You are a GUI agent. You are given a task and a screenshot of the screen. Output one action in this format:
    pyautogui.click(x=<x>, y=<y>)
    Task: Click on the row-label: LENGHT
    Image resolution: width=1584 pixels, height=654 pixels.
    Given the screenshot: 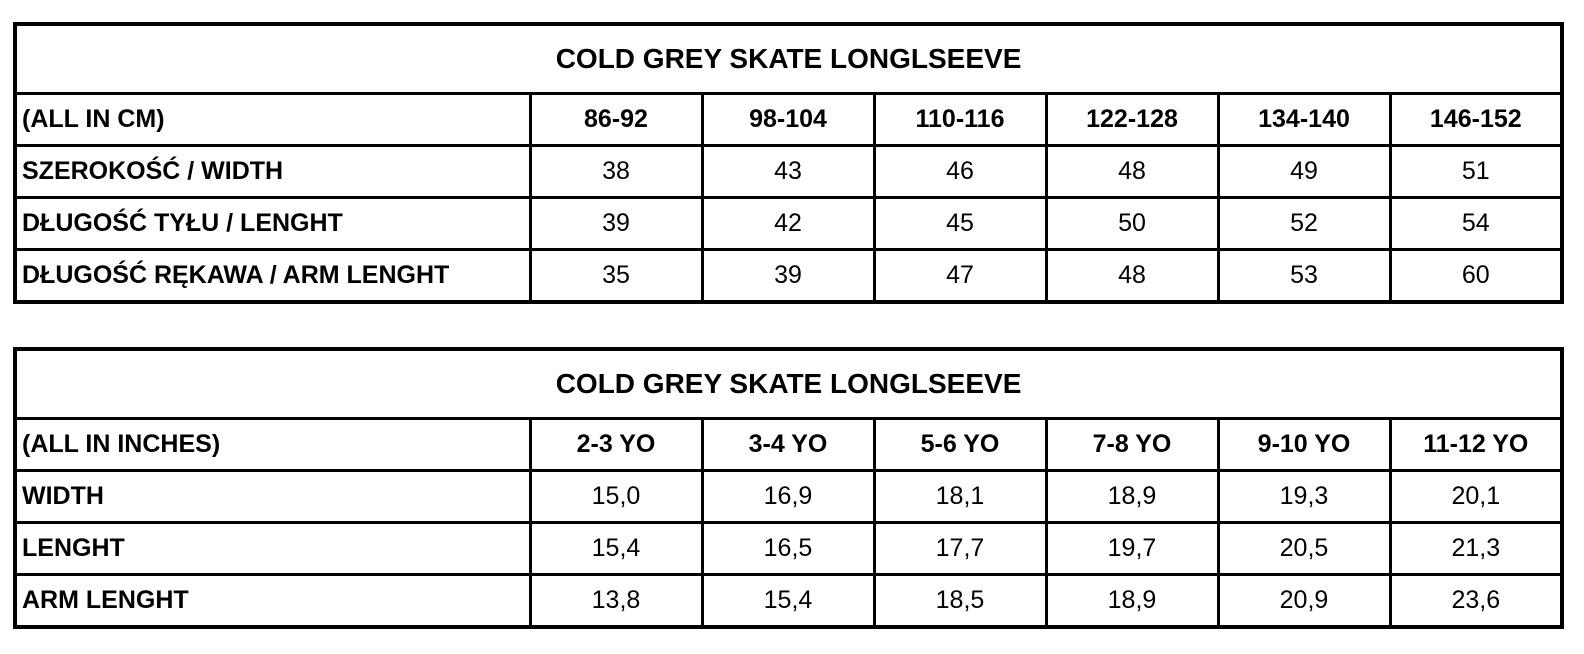 What is the action you would take?
    pyautogui.click(x=272, y=548)
    